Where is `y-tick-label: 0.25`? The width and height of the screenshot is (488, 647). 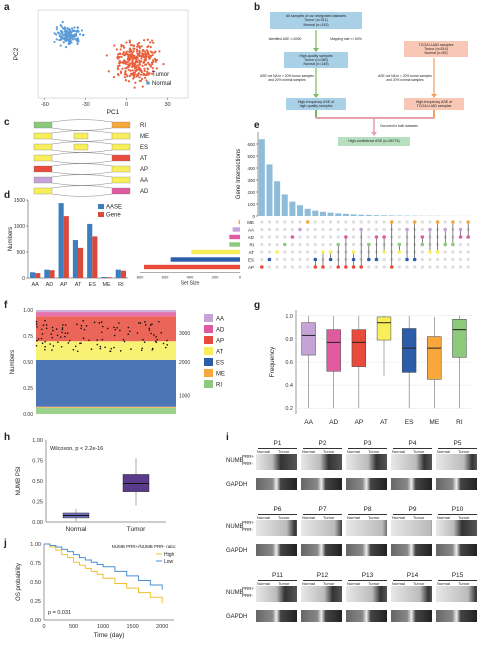 y-tick-label: 0.25 is located at coordinates (37, 503).